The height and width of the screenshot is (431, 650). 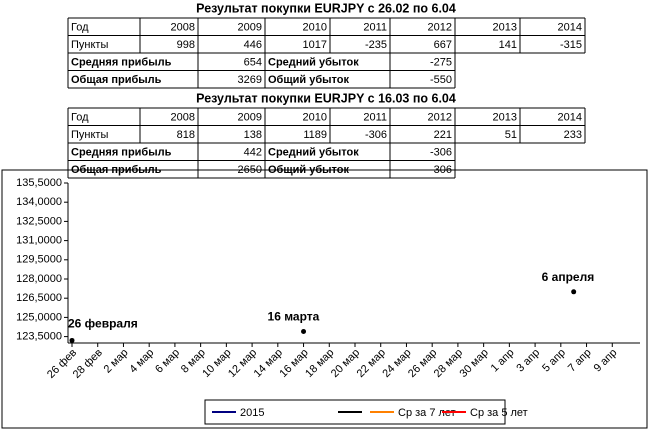 What do you see at coordinates (294, 317) in the screenshot?
I see `annotation: 16 марта` at bounding box center [294, 317].